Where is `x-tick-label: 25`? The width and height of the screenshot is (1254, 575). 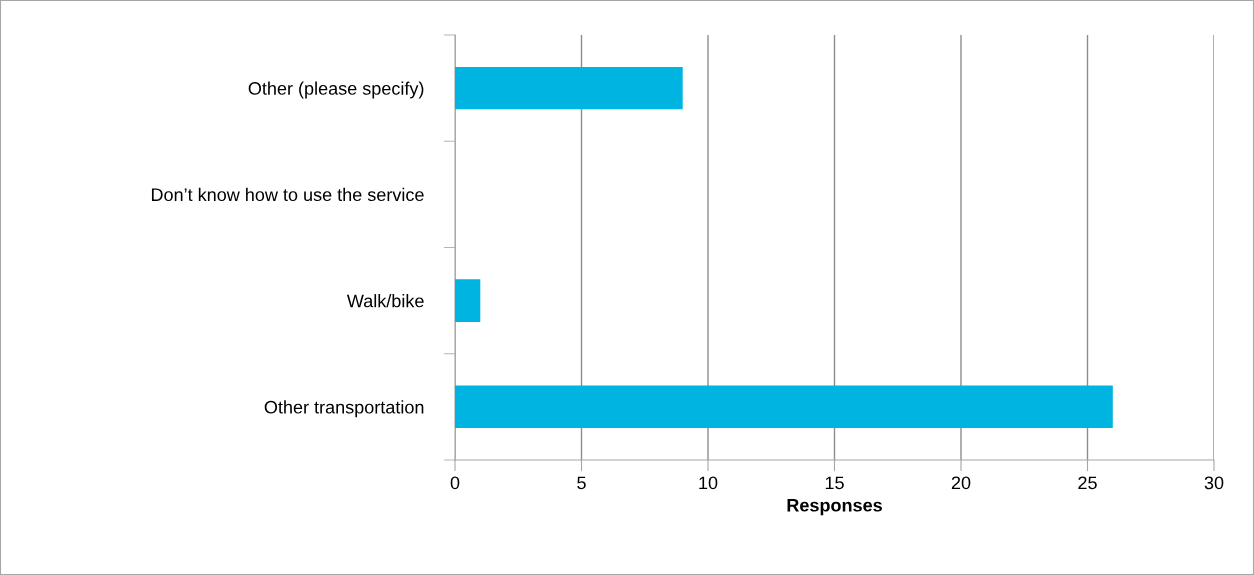
x-tick-label: 25 is located at coordinates (1087, 483).